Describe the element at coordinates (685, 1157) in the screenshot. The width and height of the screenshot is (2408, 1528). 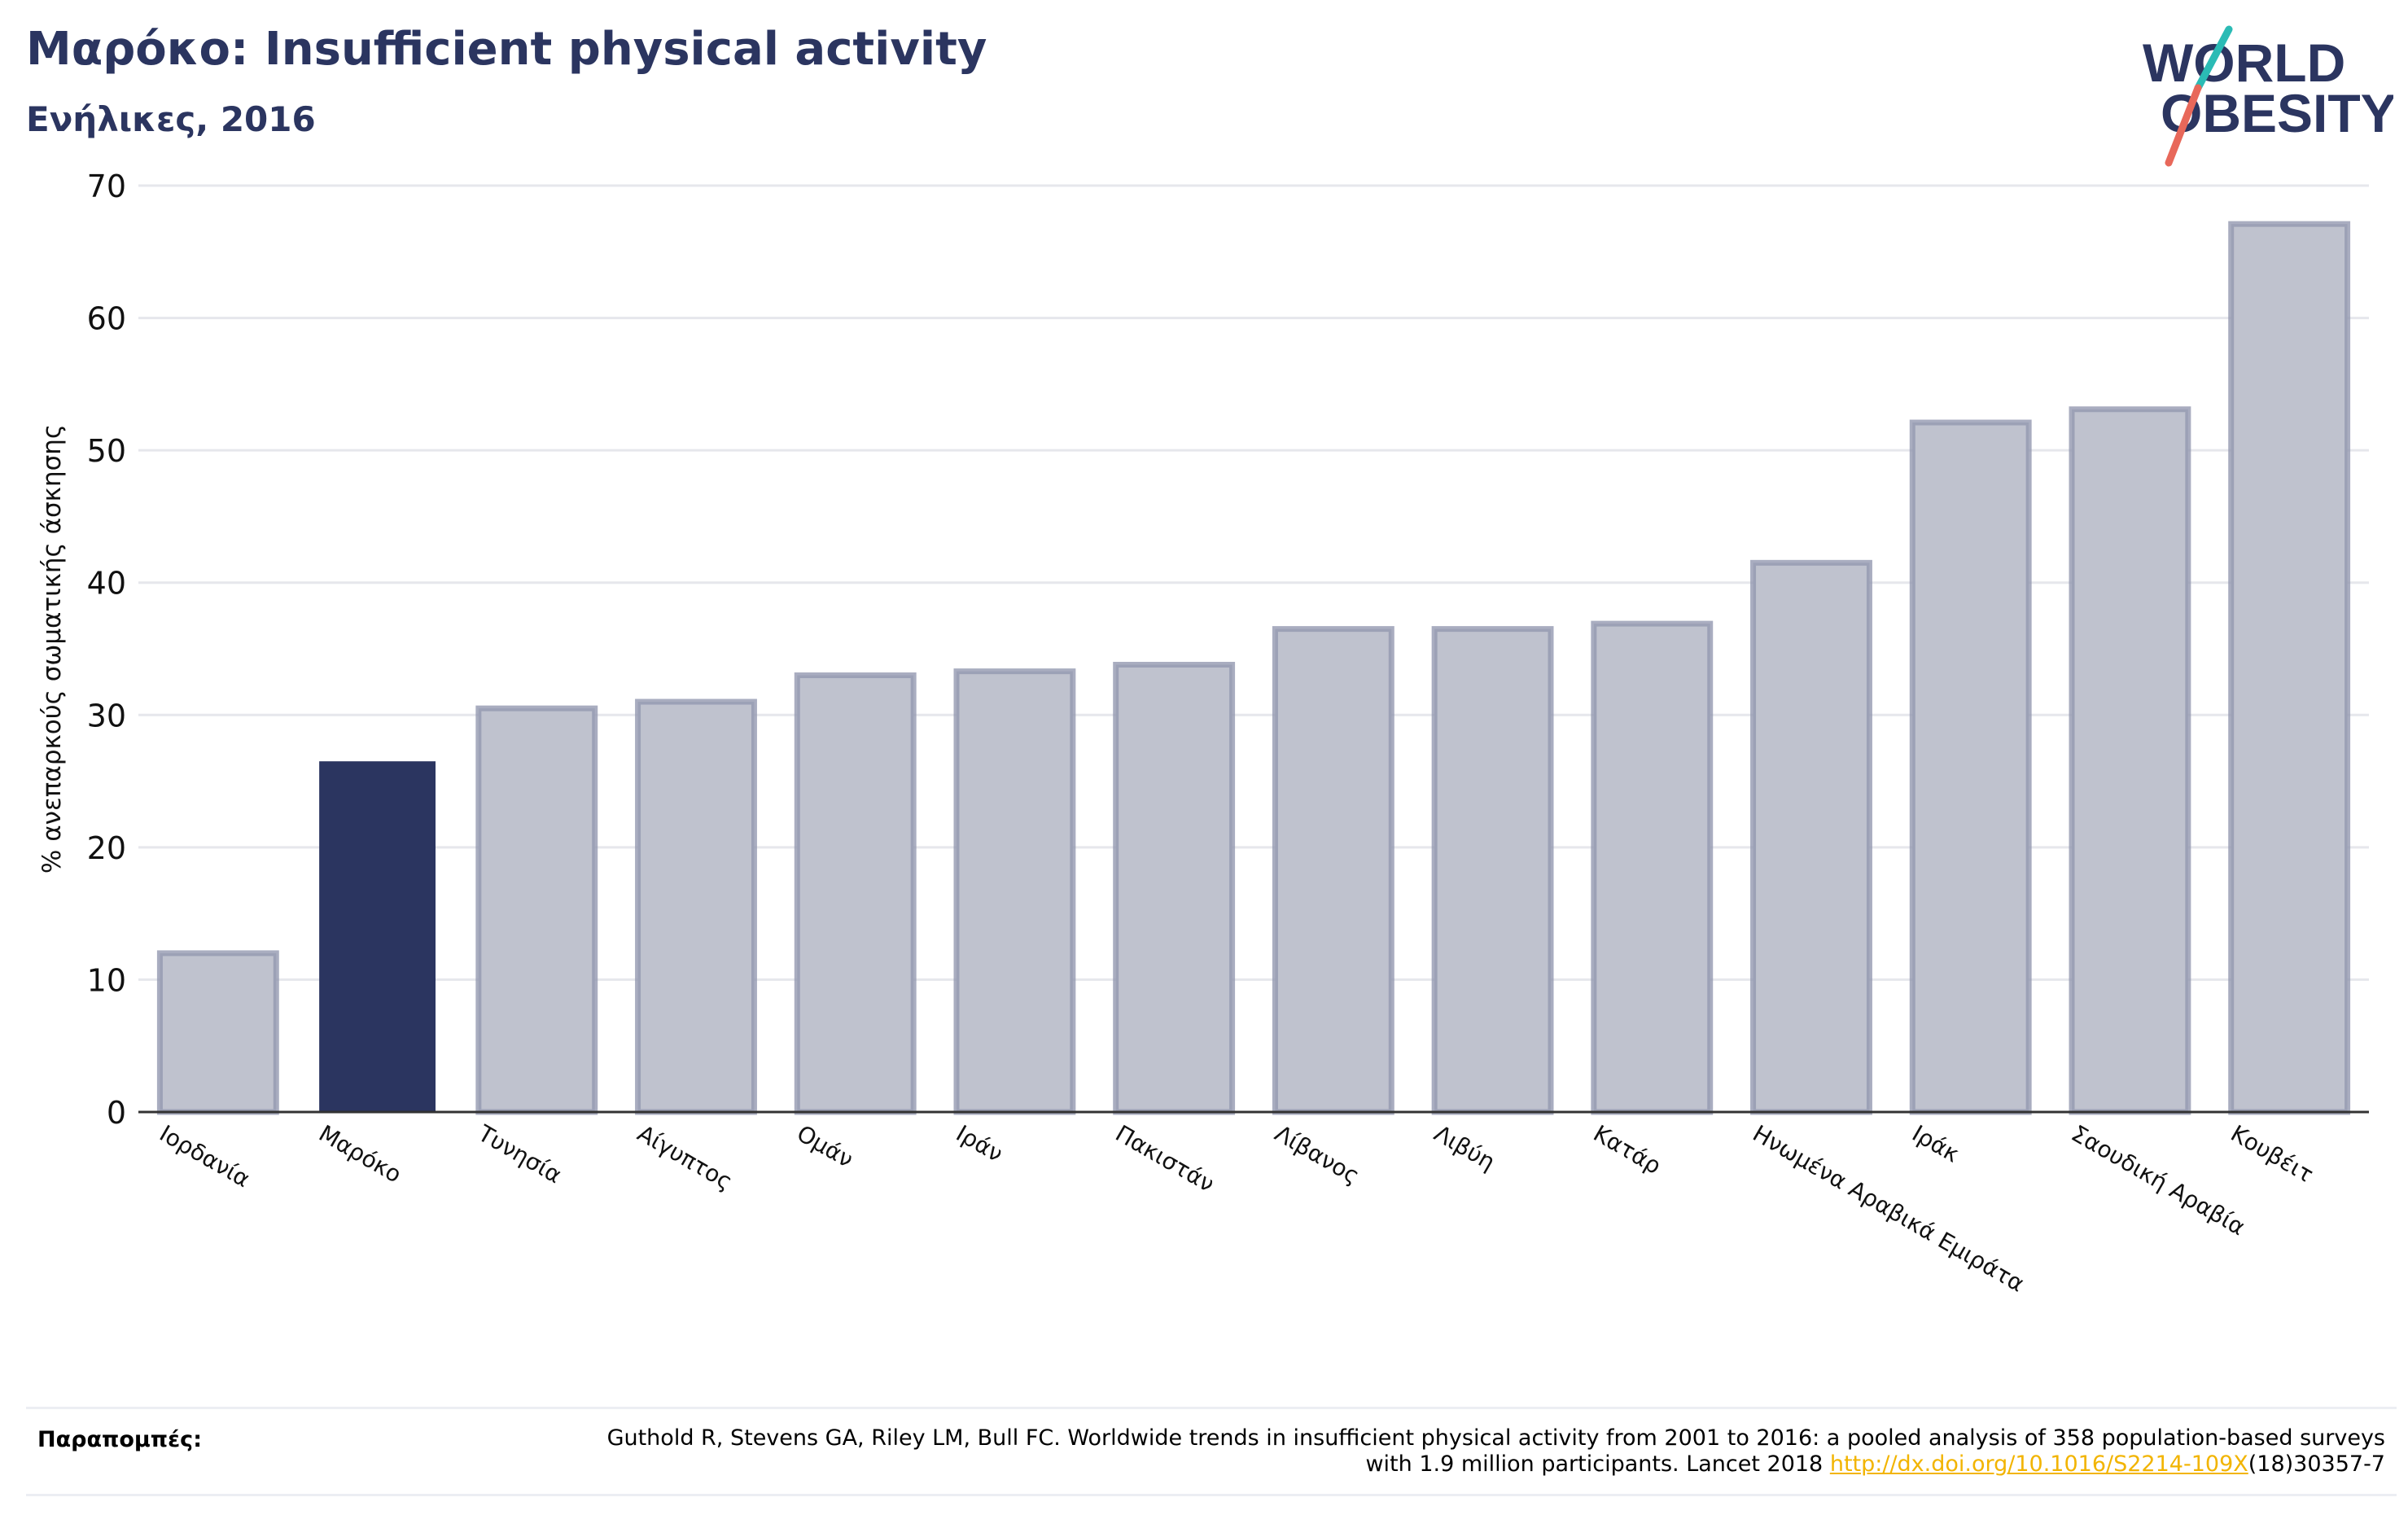
I see `x-tick-label: Αίγυπτος` at that location.